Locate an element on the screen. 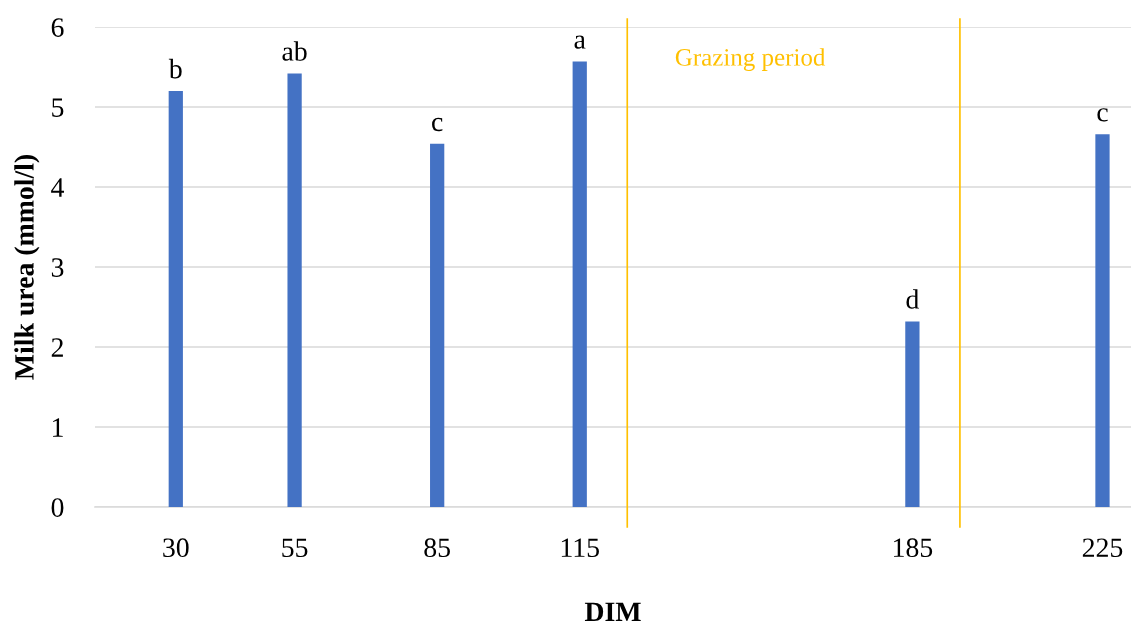 This screenshot has width=1131, height=626. y-tick-label: 6 is located at coordinates (57, 27).